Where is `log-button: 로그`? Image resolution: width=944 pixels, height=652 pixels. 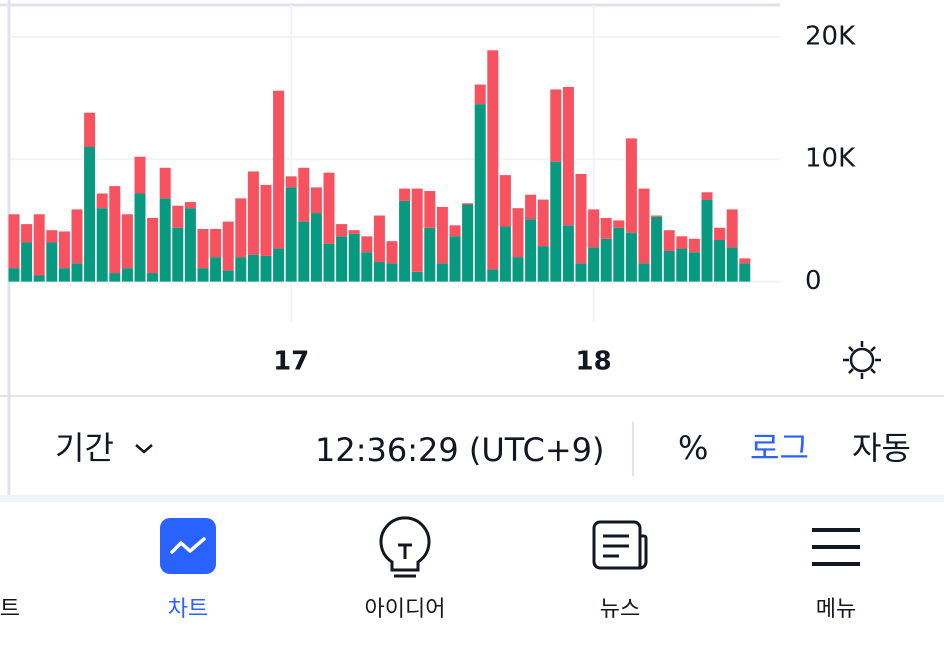
log-button: 로그 is located at coordinates (779, 448).